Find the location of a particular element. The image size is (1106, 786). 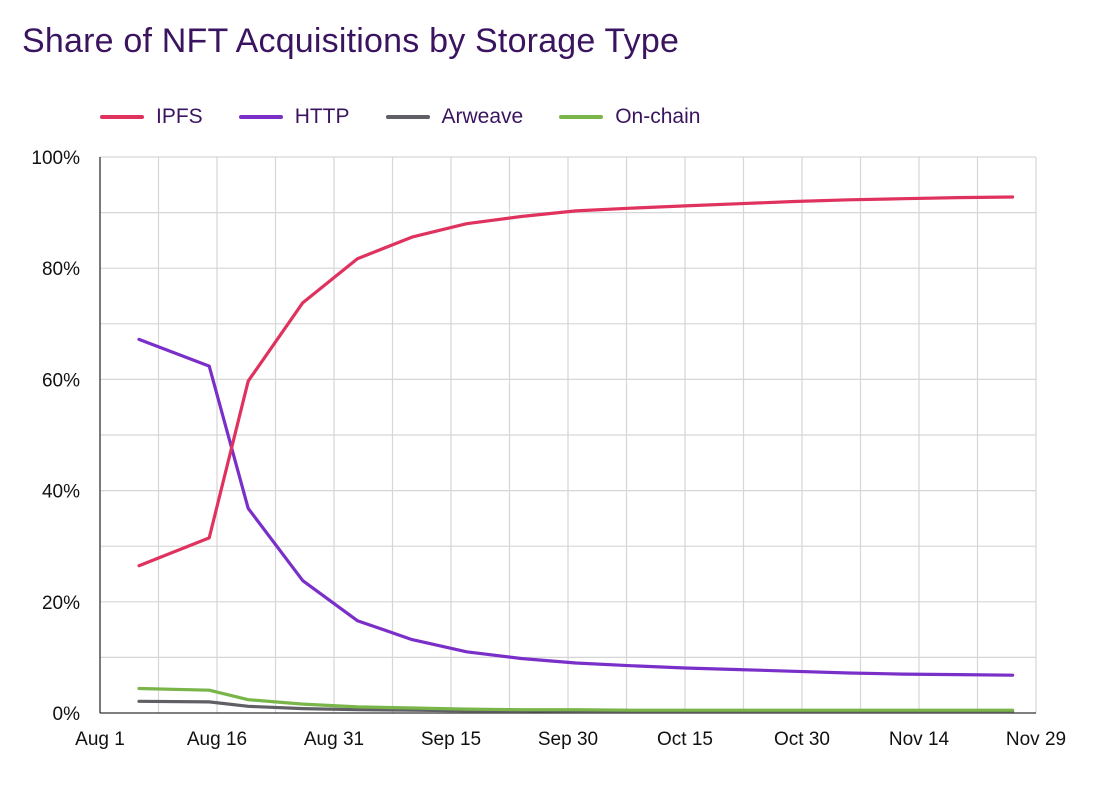

y-tick-label: 60% is located at coordinates (61, 380).